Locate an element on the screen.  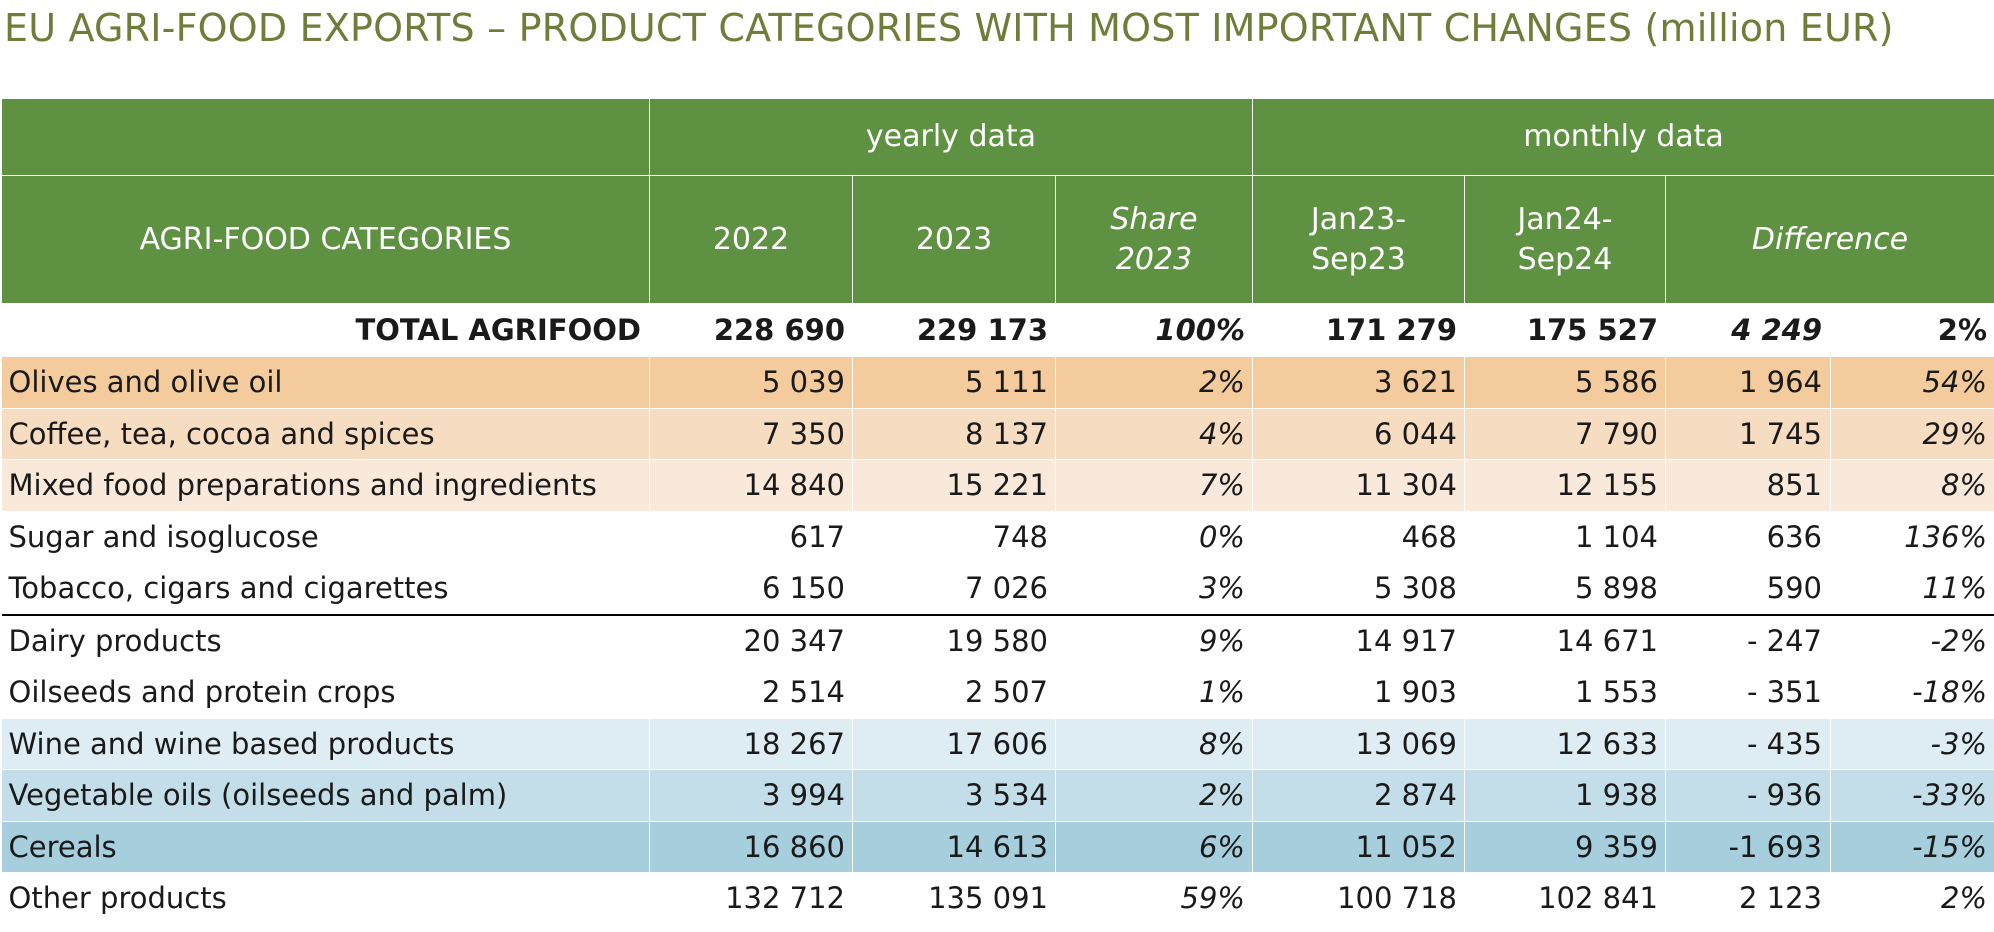
cell-share: 8% is located at coordinates (1154, 744).